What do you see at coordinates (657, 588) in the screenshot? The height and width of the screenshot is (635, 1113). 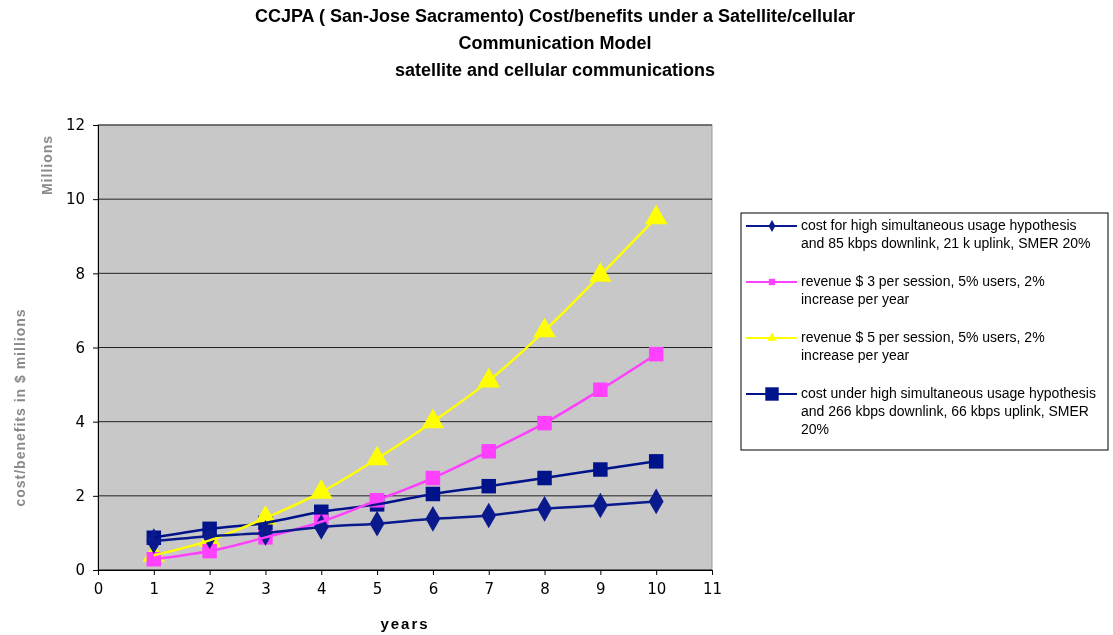 I see `x-tick-label: 10` at bounding box center [657, 588].